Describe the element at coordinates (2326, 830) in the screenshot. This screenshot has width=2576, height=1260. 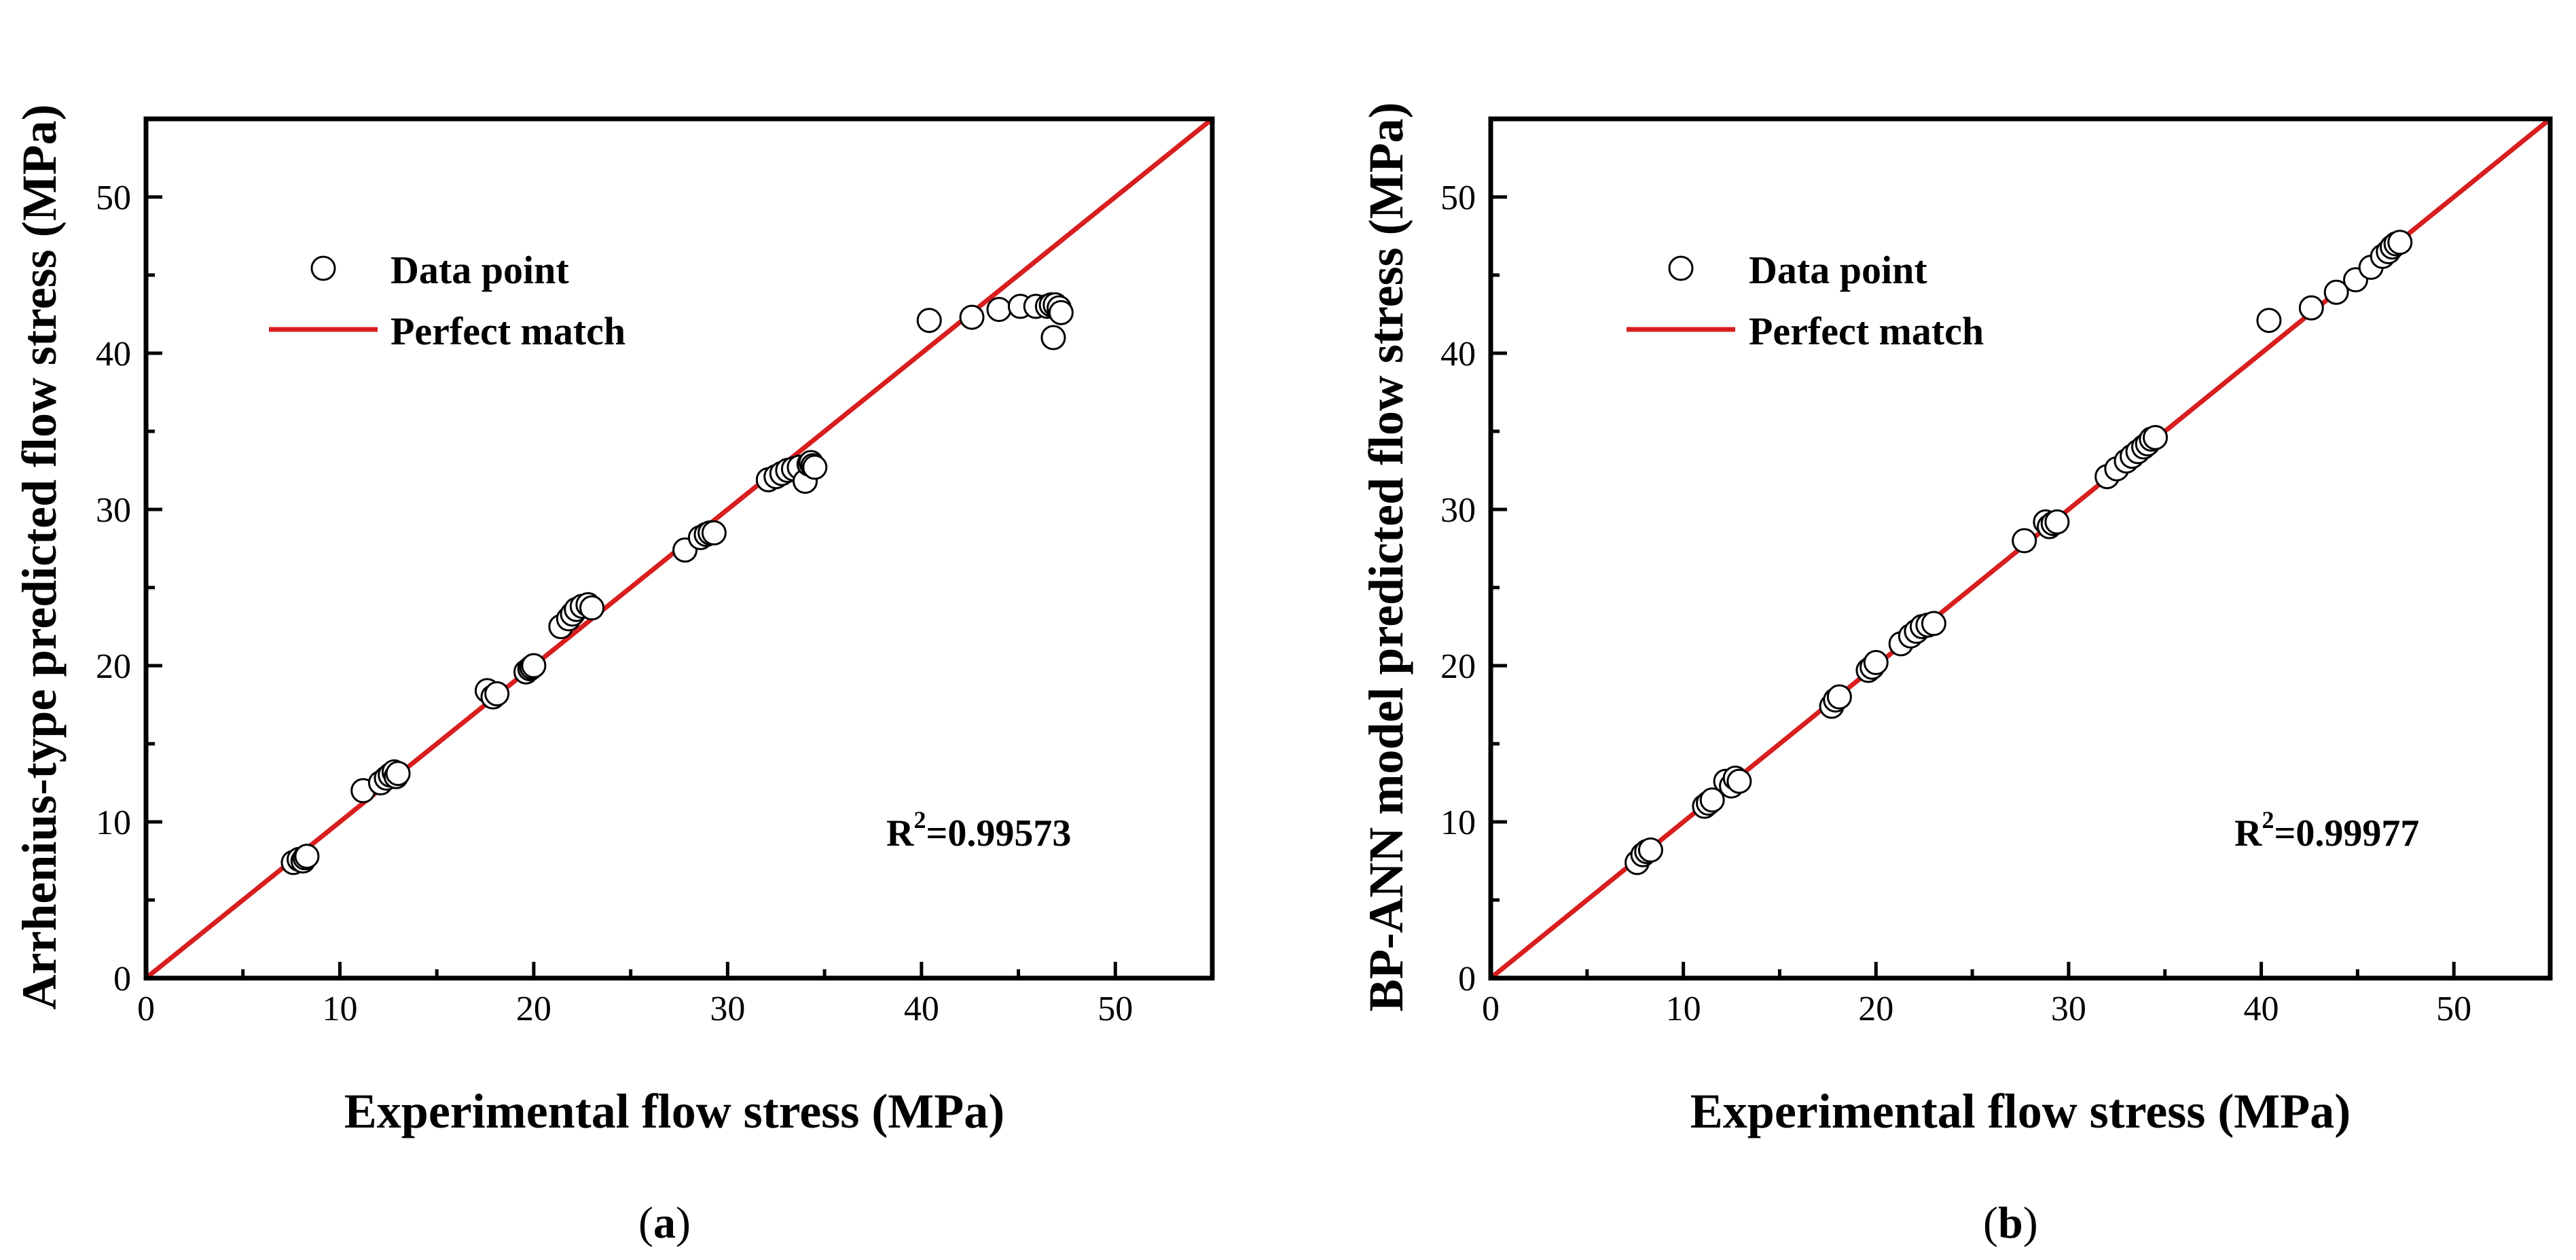
I see `r-squared-annotation: R2=0.99977` at that location.